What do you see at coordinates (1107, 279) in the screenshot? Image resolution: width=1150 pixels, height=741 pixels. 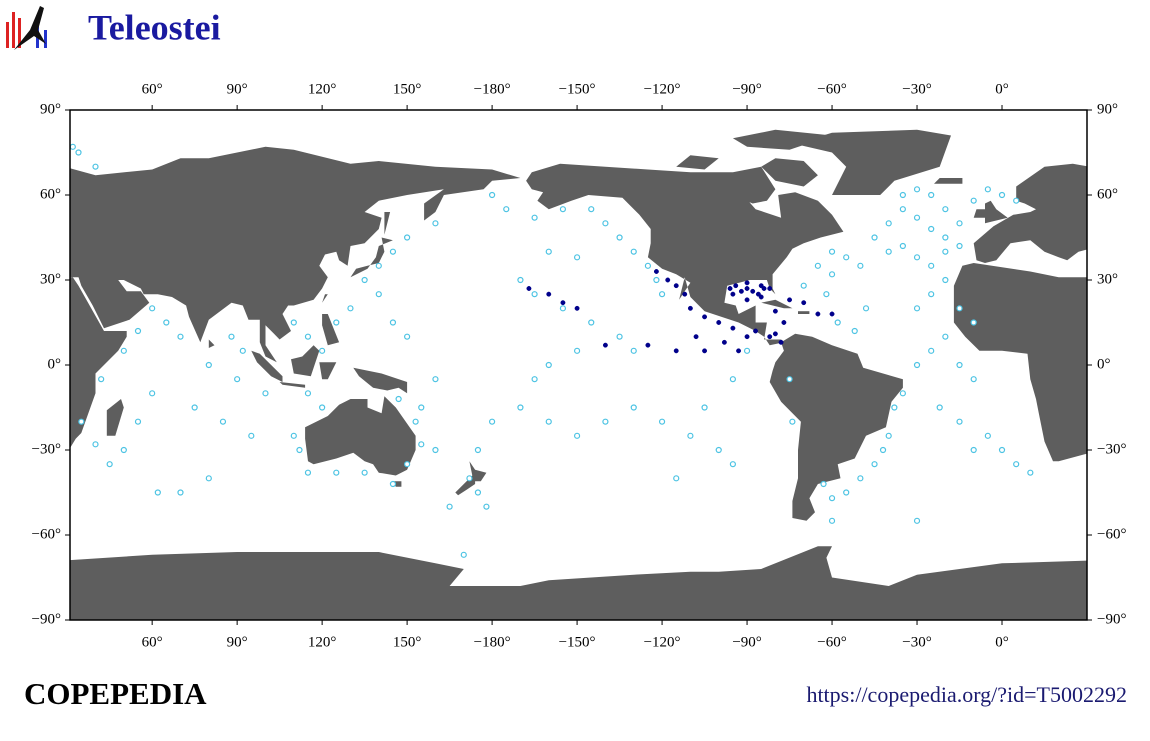 I see `y-tick-label: 30°` at bounding box center [1107, 279].